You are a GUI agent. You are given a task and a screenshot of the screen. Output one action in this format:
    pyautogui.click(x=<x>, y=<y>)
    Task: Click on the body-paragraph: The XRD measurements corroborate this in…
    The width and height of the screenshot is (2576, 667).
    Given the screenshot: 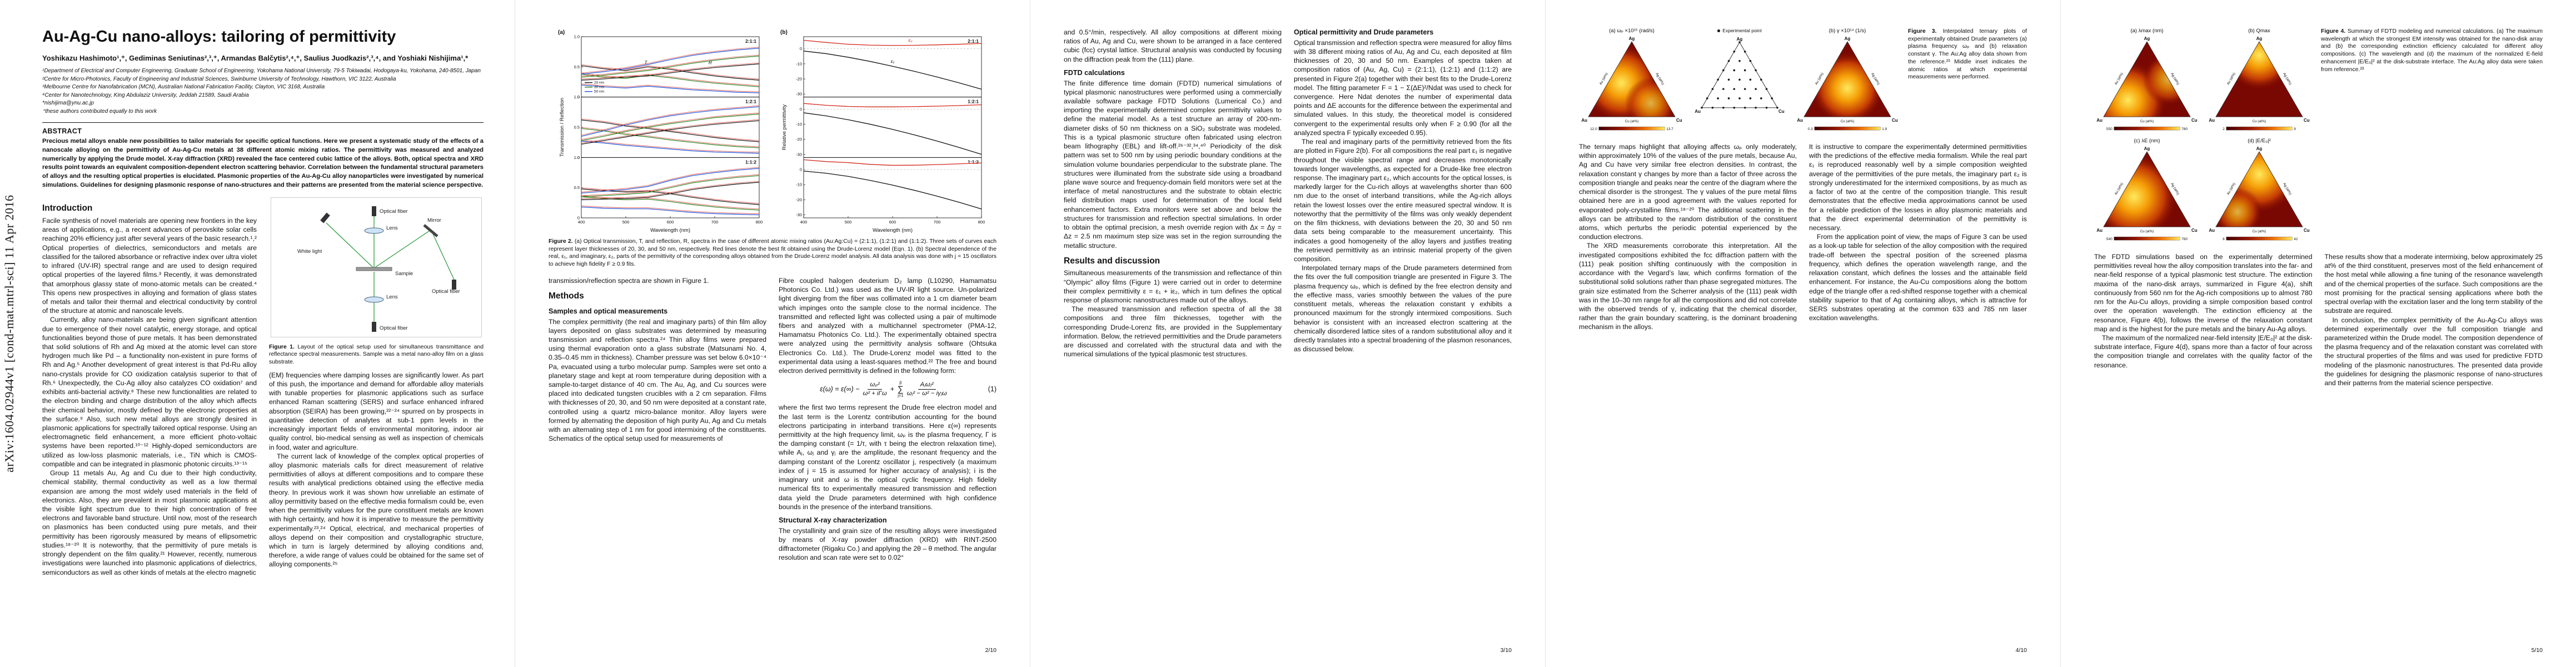 What is the action you would take?
    pyautogui.click(x=1688, y=286)
    